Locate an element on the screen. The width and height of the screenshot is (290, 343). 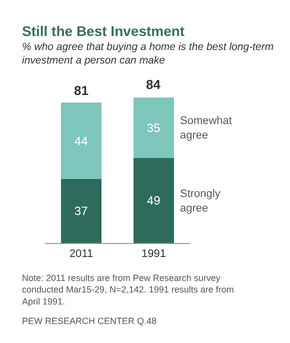
total-label: 84 is located at coordinates (154, 84).